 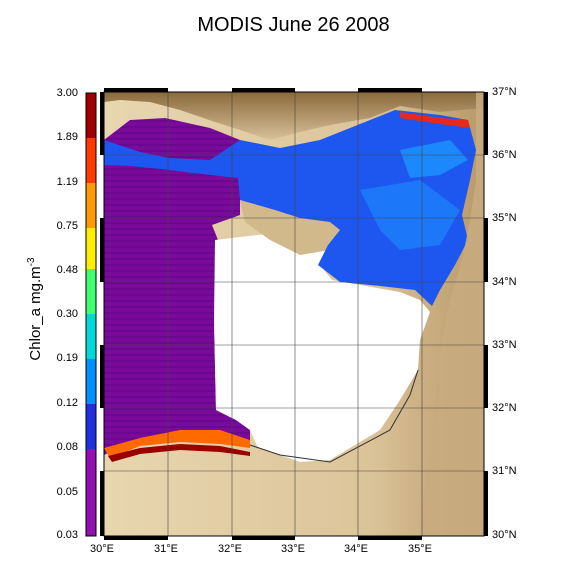 I want to click on colorbar-tick-label: 0.12, so click(x=67, y=403).